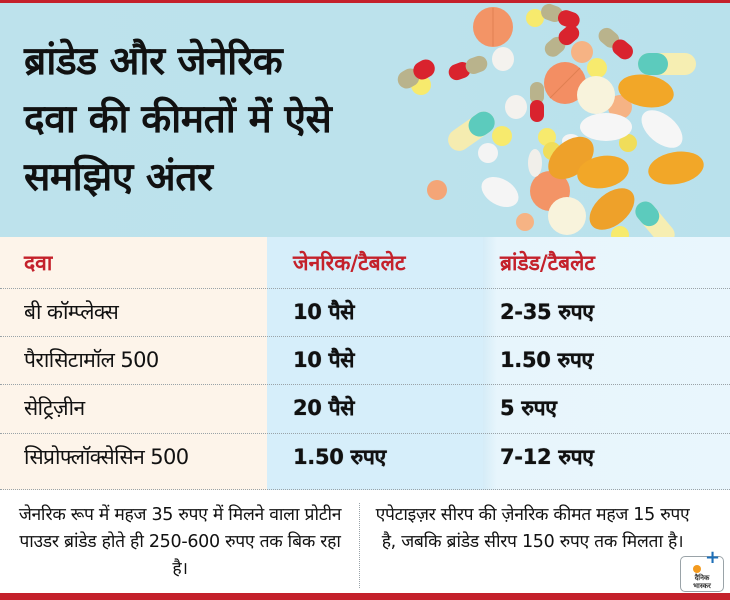 The width and height of the screenshot is (730, 600). What do you see at coordinates (702, 578) in the screenshot?
I see `logo-line-1: दैनिक` at bounding box center [702, 578].